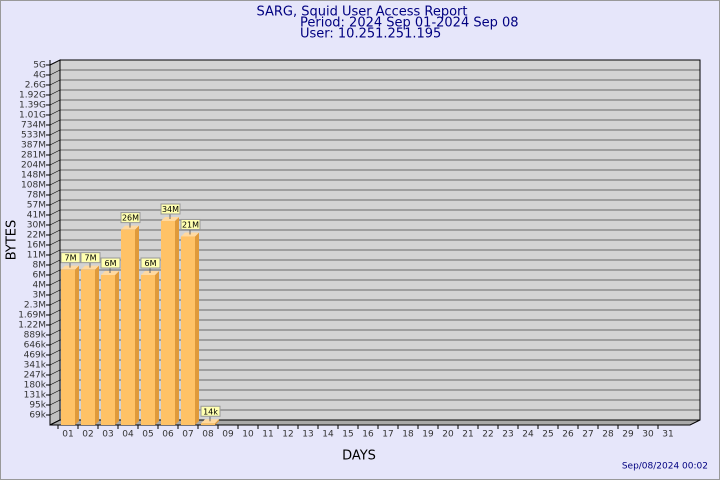 The image size is (720, 480). What do you see at coordinates (35, 386) in the screenshot?
I see `y-tick-label: 180k` at bounding box center [35, 386].